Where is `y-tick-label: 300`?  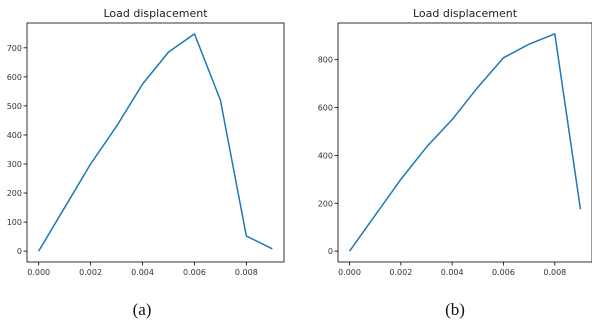
y-tick-label: 300 is located at coordinates (14, 164).